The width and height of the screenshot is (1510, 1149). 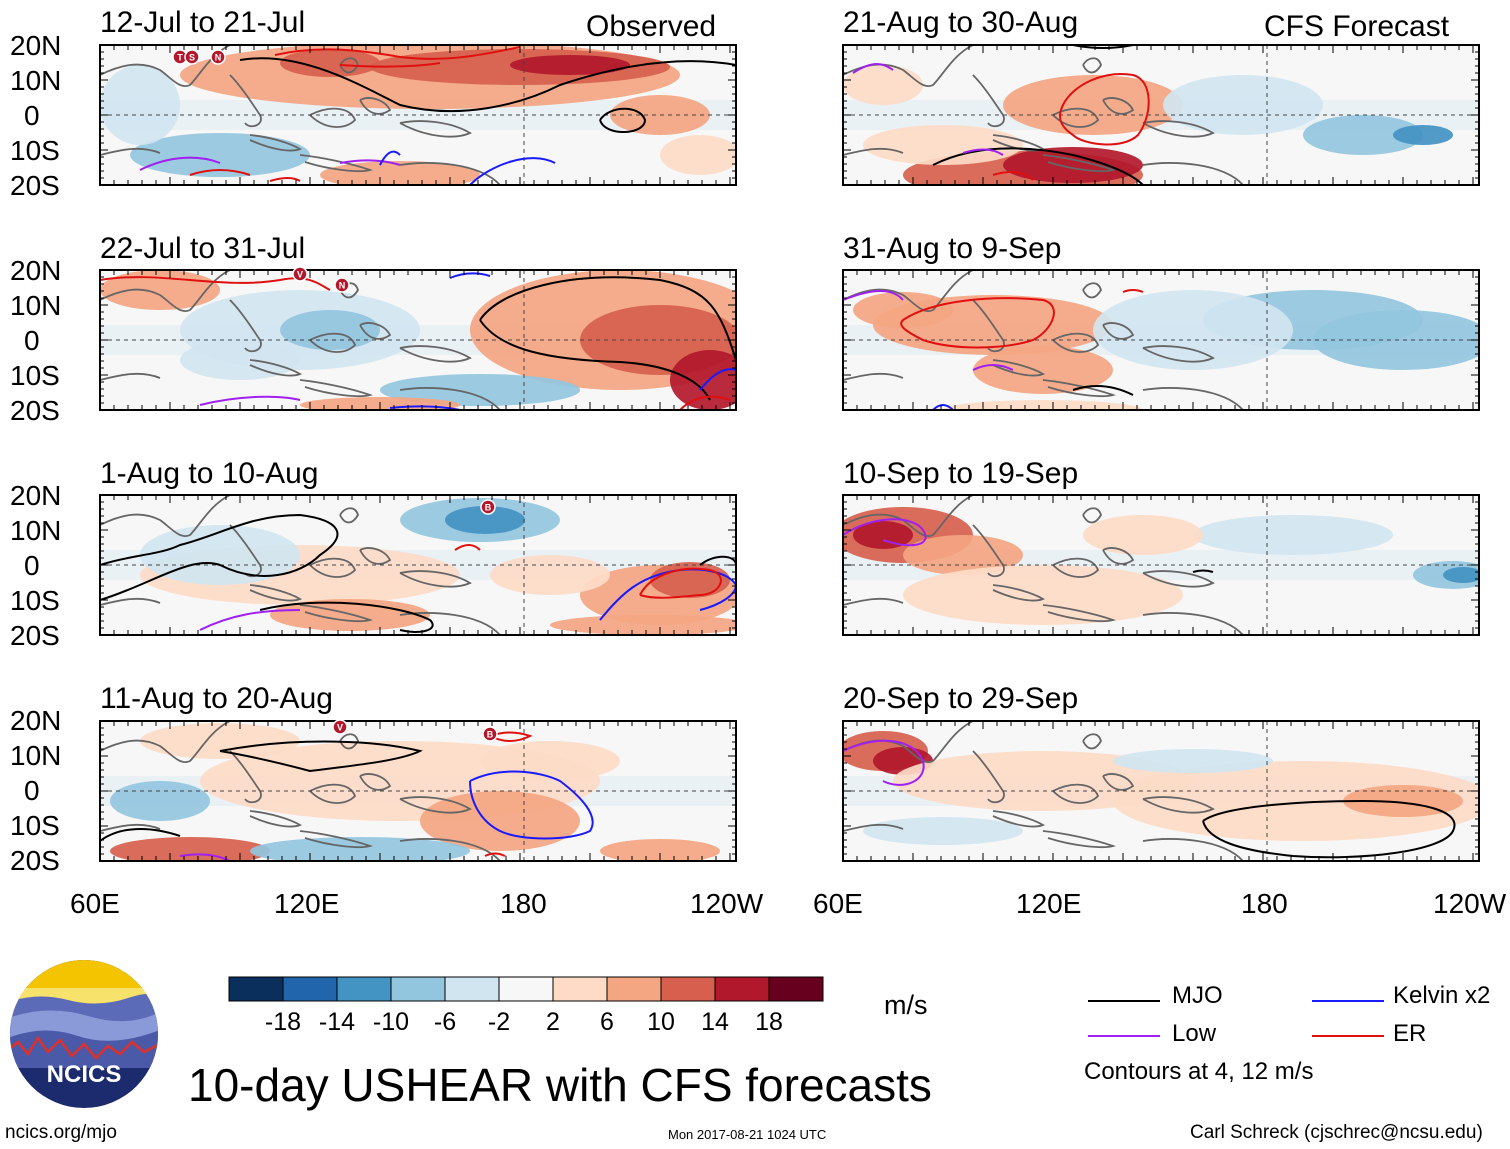 I want to click on colorbar-tick-label: -18, so click(x=283, y=1022).